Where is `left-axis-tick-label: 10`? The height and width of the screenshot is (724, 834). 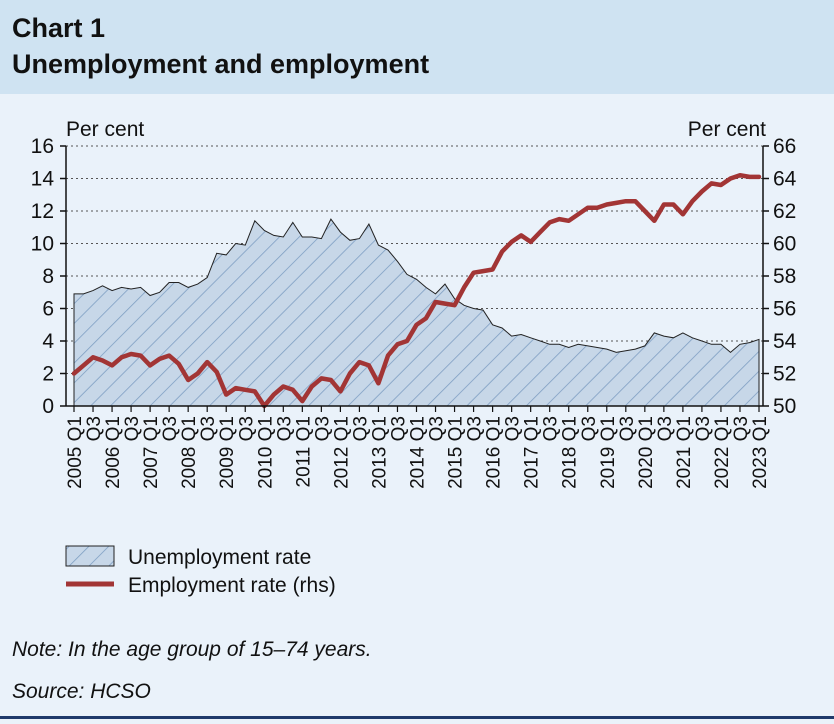 left-axis-tick-label: 10 is located at coordinates (42, 244).